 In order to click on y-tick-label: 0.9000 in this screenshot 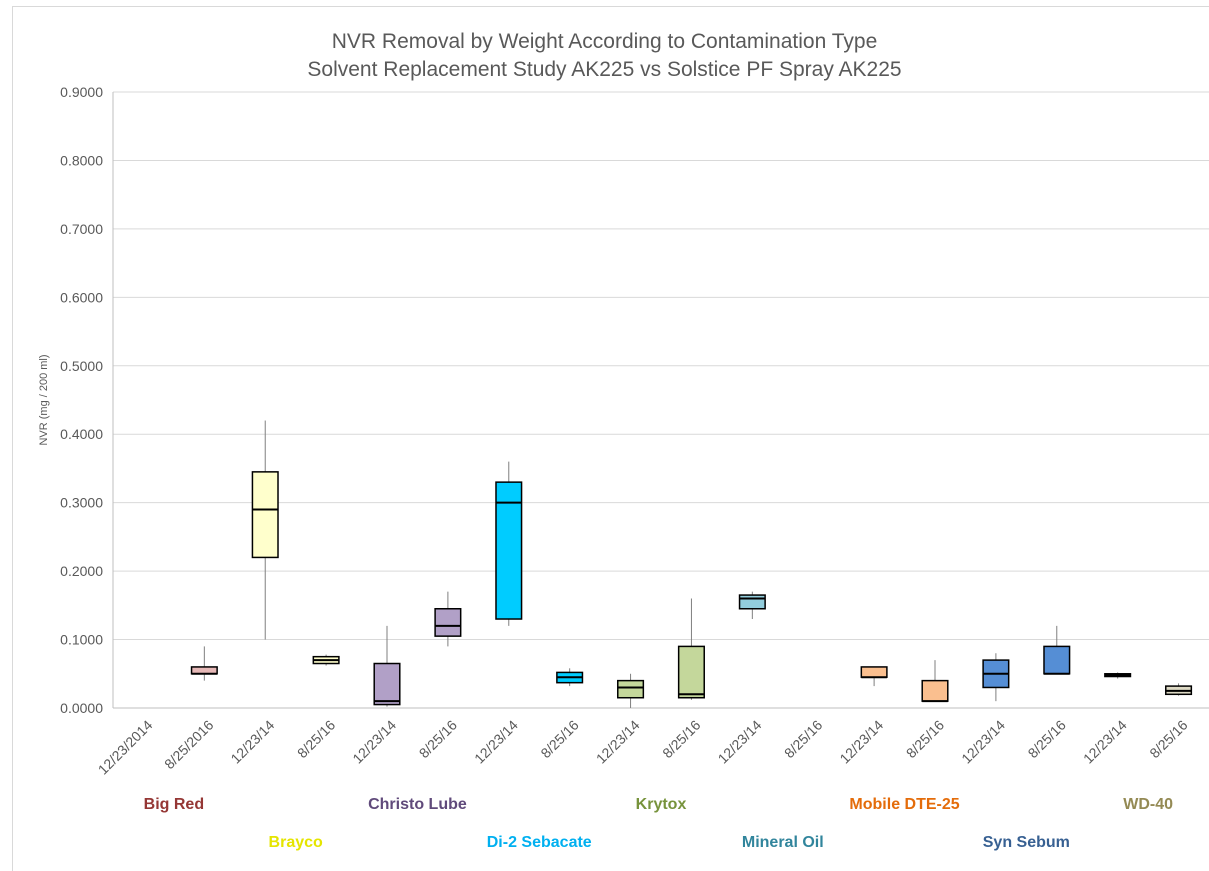, I will do `click(81, 92)`.